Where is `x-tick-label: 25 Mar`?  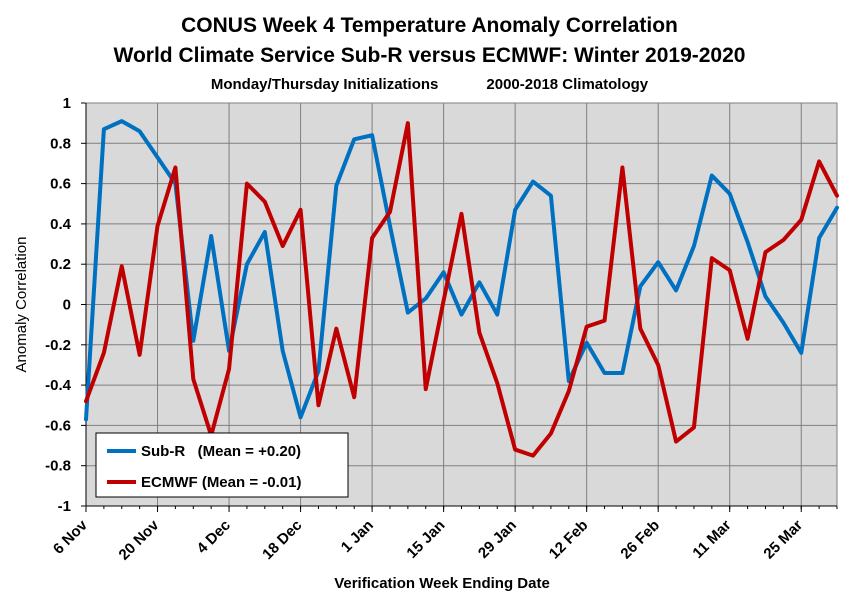
x-tick-label: 25 Mar is located at coordinates (783, 540).